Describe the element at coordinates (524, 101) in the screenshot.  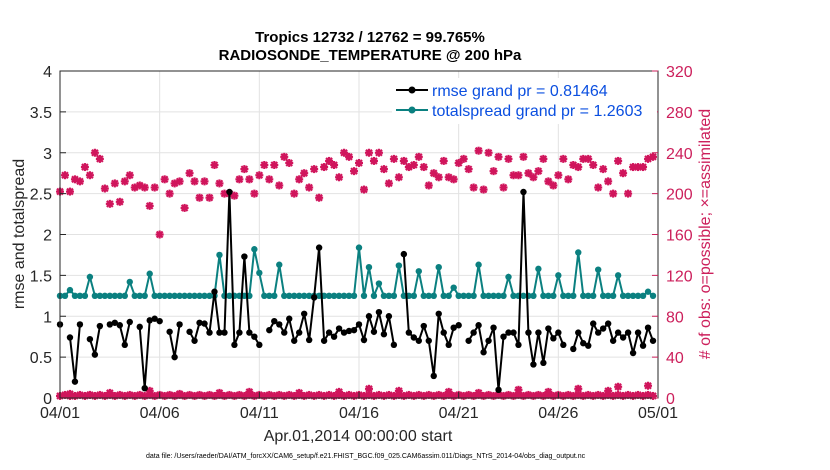
I see `legend-box` at that location.